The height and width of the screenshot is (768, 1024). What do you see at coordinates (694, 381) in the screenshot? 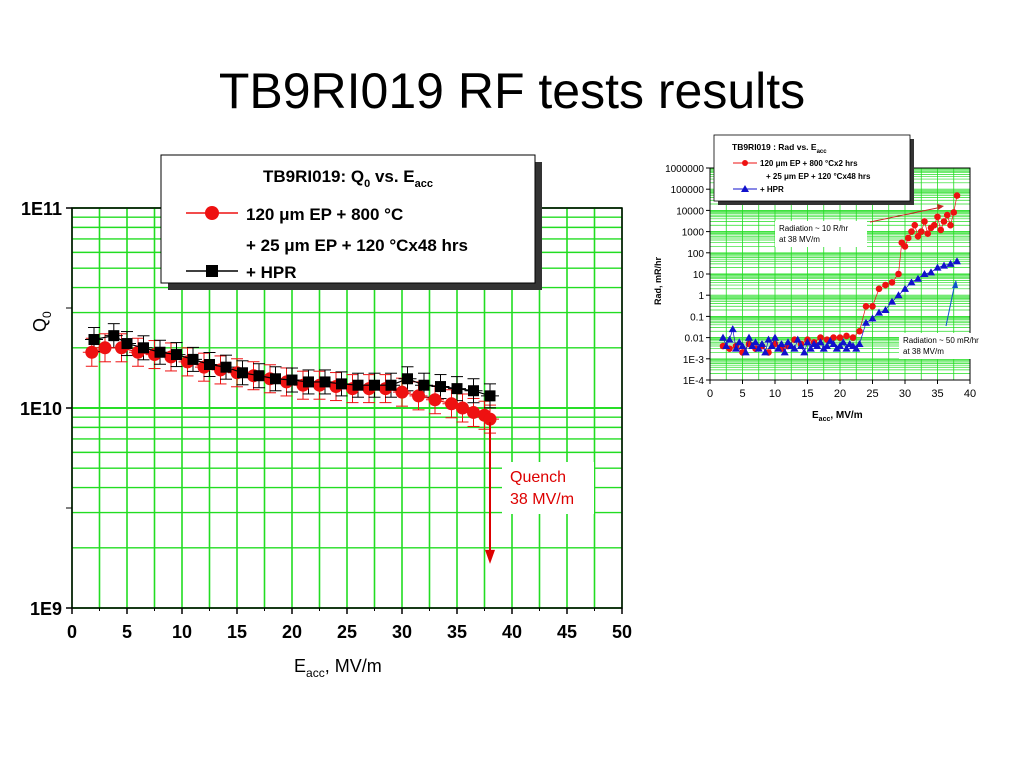
I see `y-tick-label: 1E-4` at bounding box center [694, 381].